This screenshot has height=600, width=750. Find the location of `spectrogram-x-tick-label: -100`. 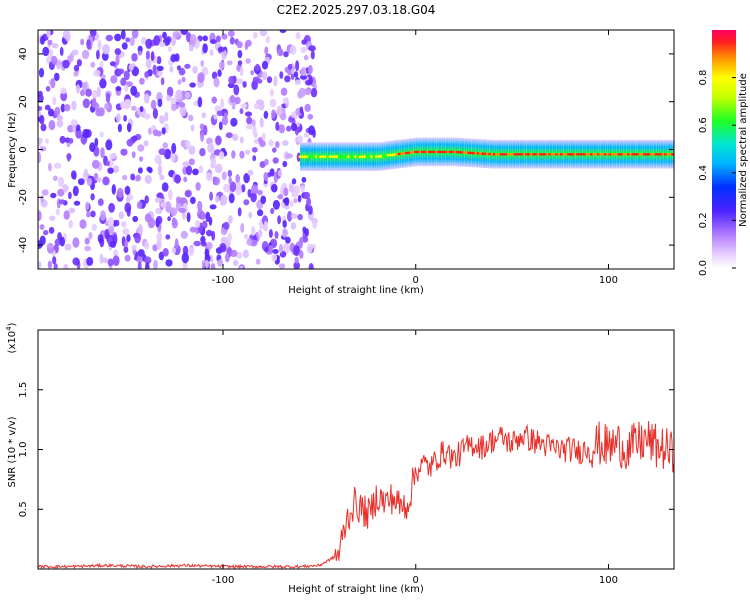

spectrogram-x-tick-label: -100 is located at coordinates (223, 280).